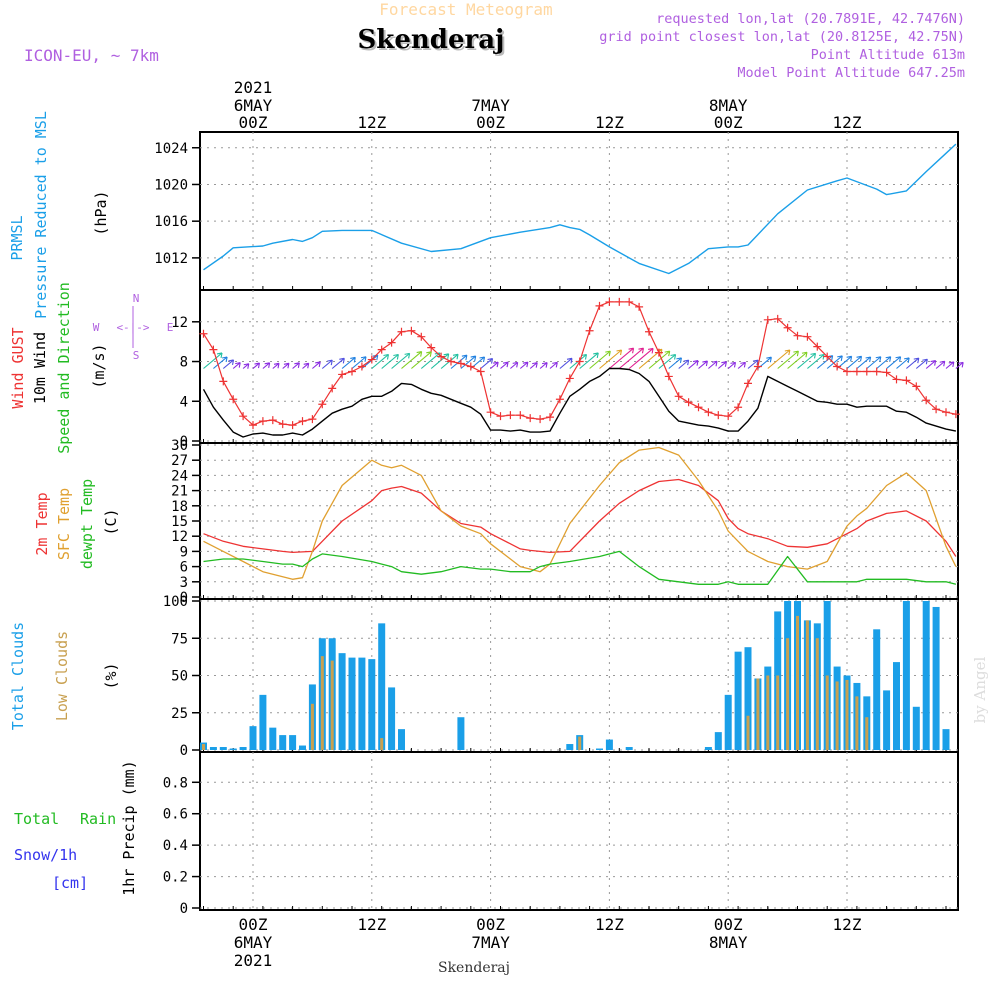  I want to click on bottom-date-label: 8MAY, so click(728, 942).